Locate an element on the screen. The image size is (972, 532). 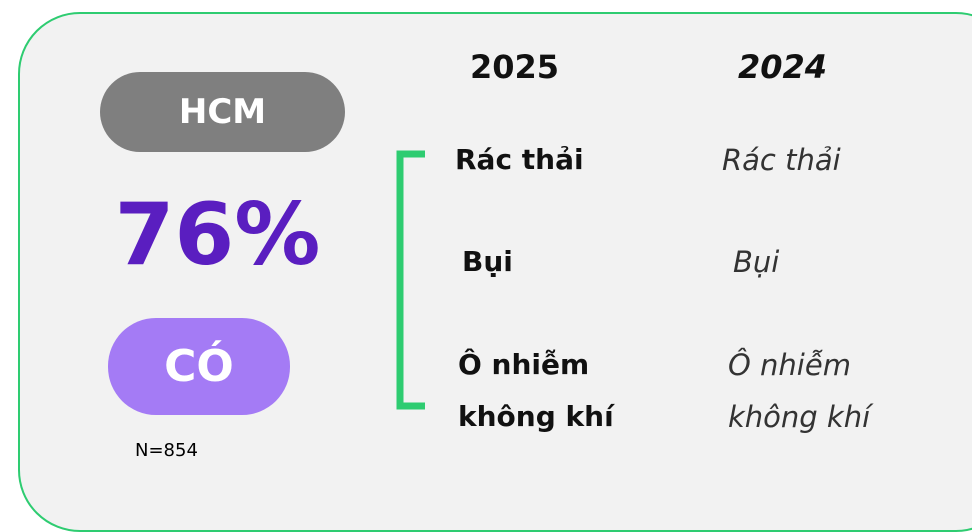
year-header: 2025 is located at coordinates (515, 67).